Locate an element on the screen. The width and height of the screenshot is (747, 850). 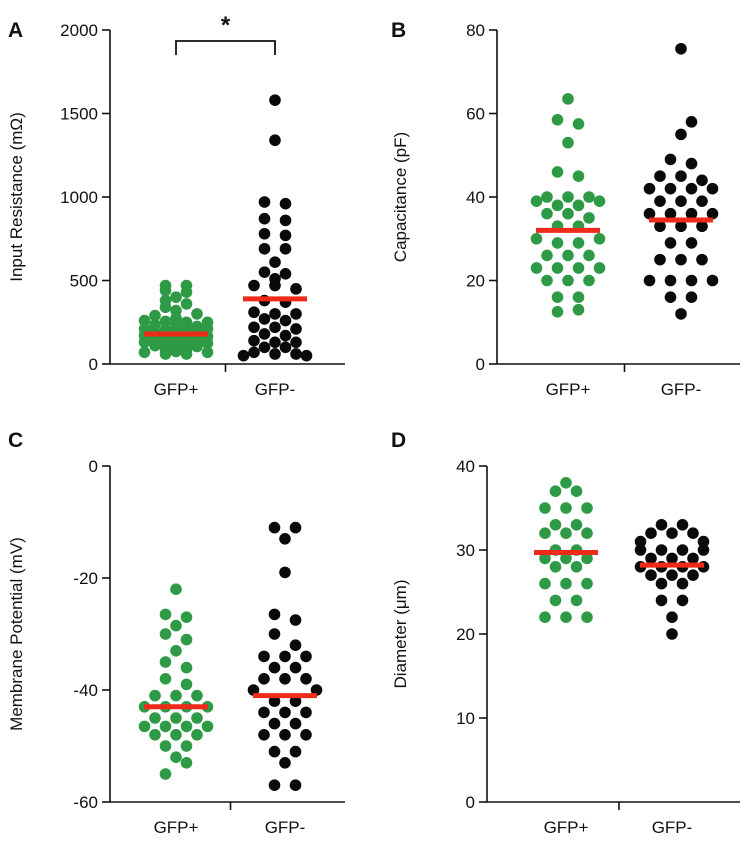
panel-letter: D is located at coordinates (398, 440).